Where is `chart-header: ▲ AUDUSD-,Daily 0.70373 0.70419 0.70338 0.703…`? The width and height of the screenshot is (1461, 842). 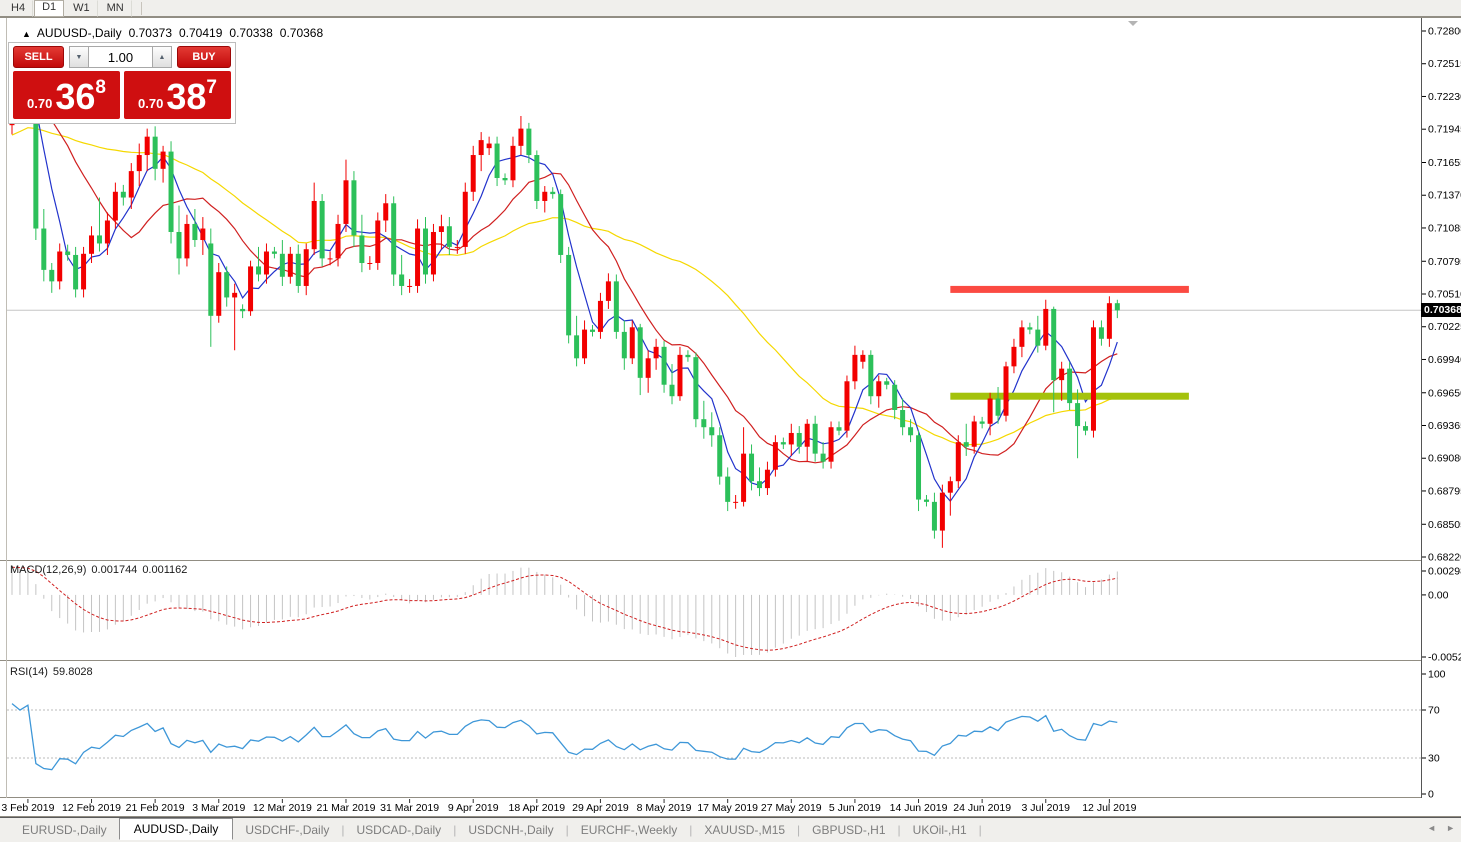
chart-header: ▲ AUDUSD-,Daily 0.70373 0.70419 0.70338 0.703… is located at coordinates (172, 33).